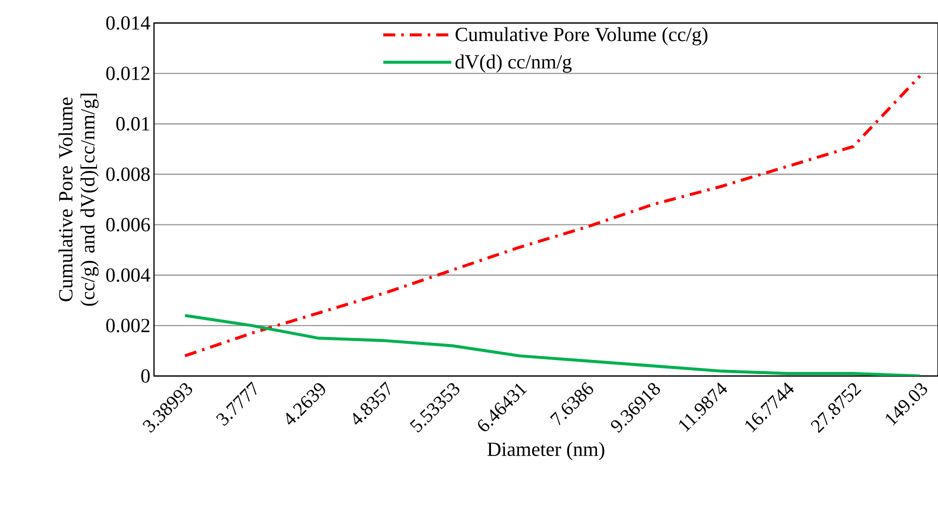 Image resolution: width=938 pixels, height=510 pixels. Describe the element at coordinates (128, 275) in the screenshot. I see `y-tick-label: 0.004` at that location.